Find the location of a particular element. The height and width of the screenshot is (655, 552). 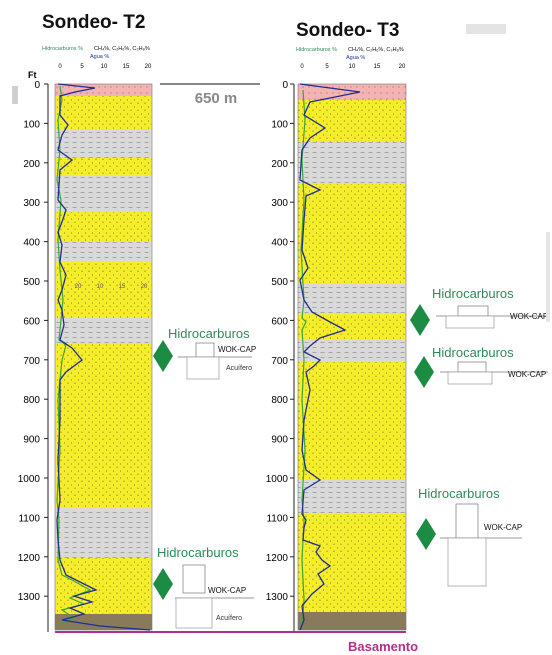

well-t3-legend-green: Hidrocarburos % is located at coordinates (316, 50).